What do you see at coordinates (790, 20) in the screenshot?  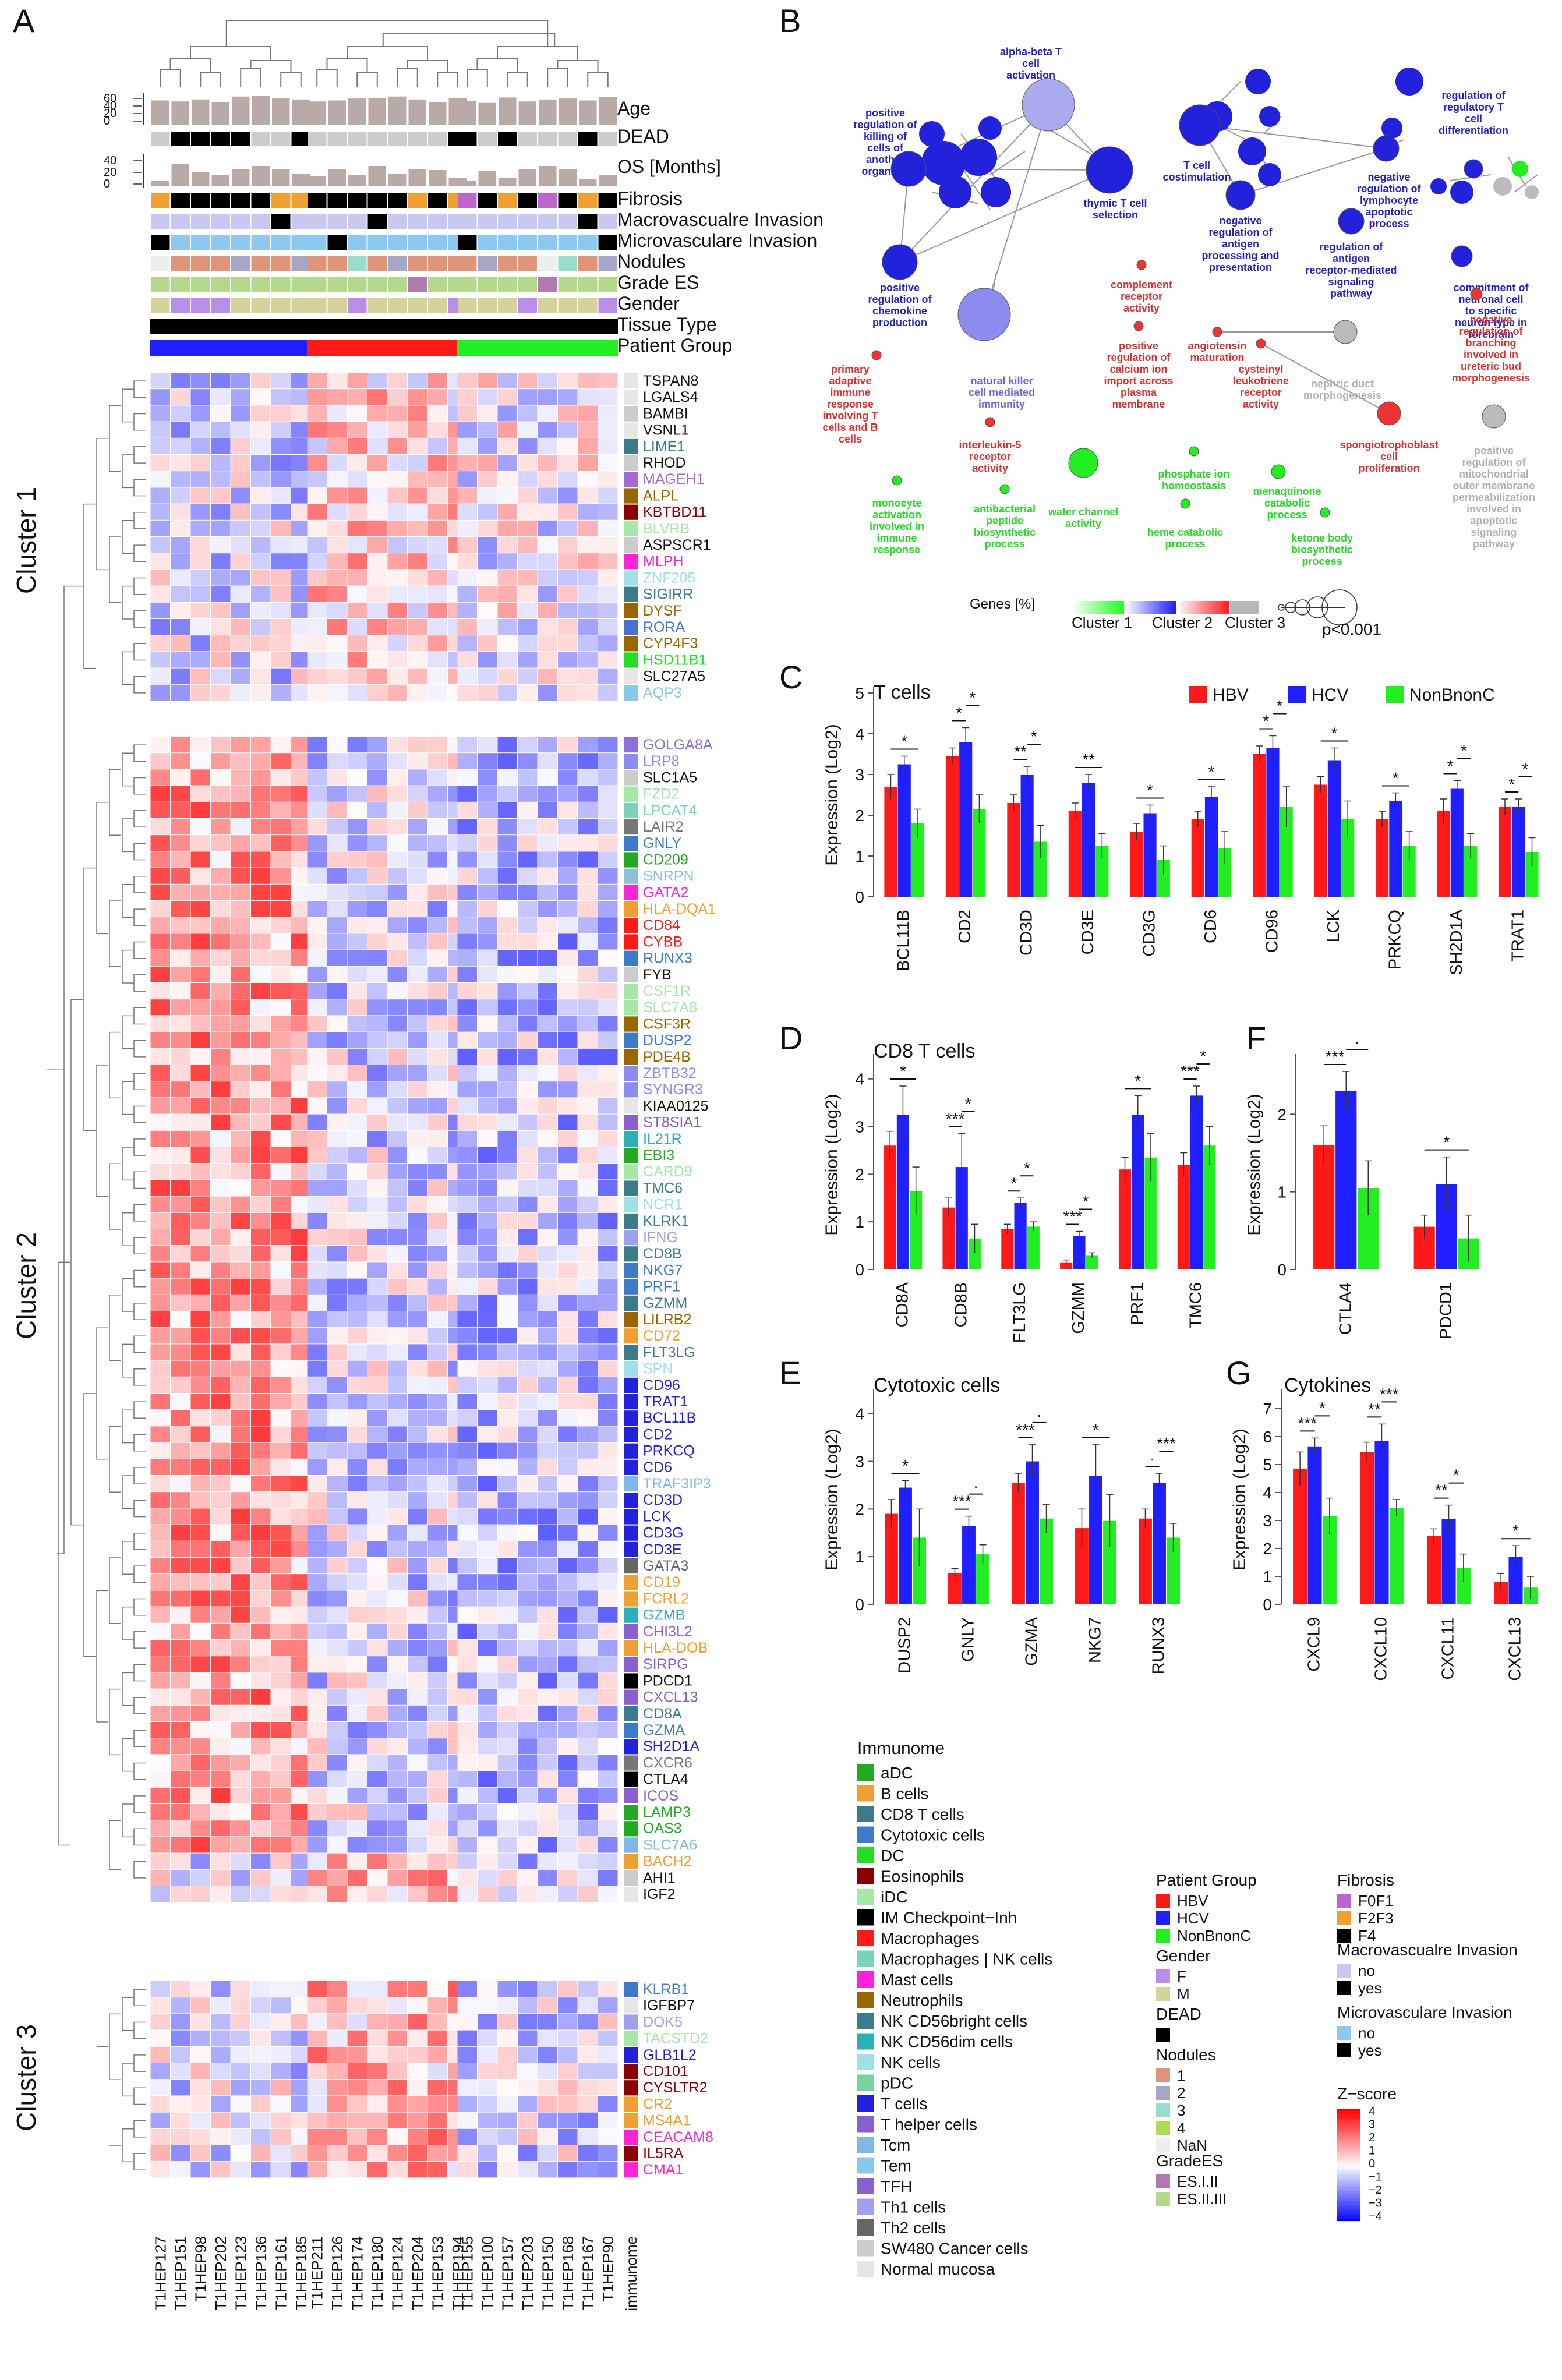 I see `panel-letter-b: B` at bounding box center [790, 20].